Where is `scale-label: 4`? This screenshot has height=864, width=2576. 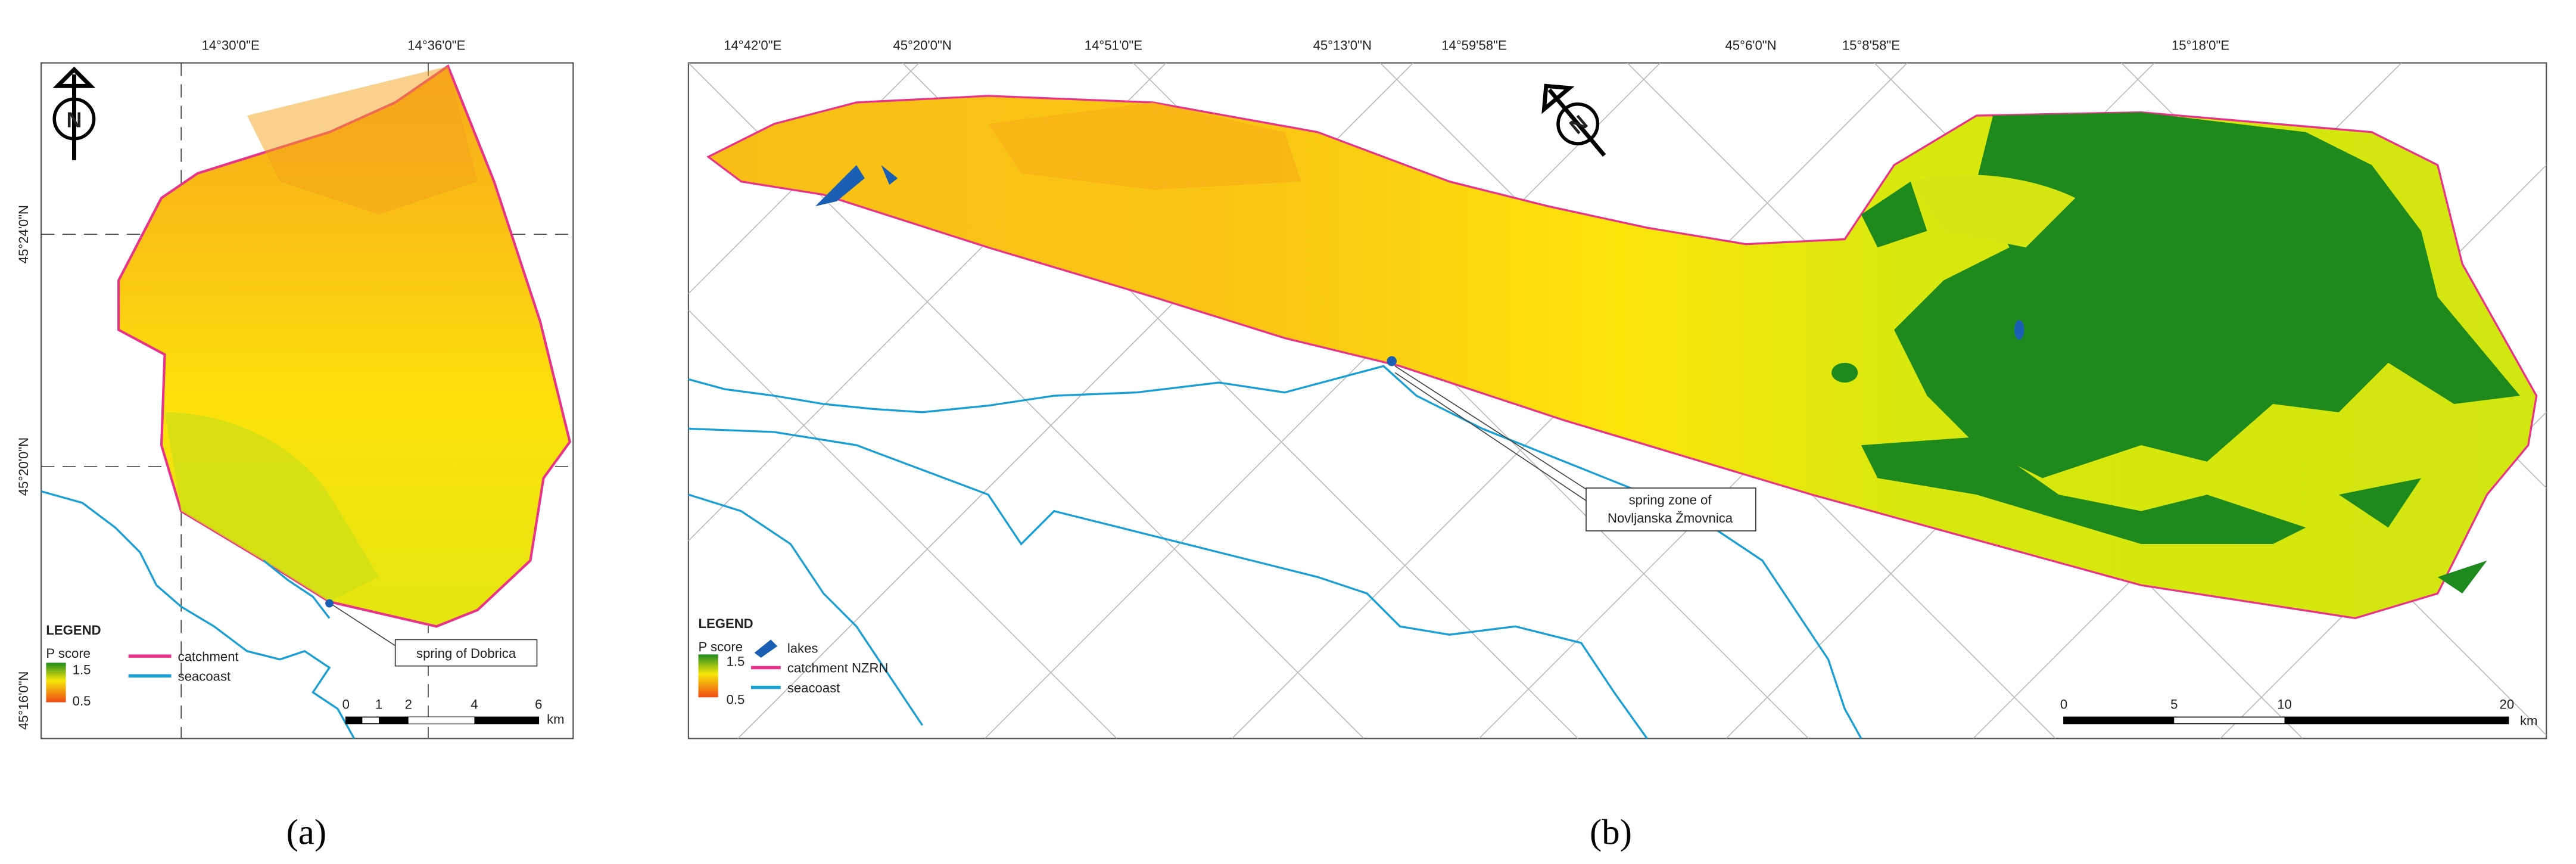
scale-label: 4 is located at coordinates (474, 704).